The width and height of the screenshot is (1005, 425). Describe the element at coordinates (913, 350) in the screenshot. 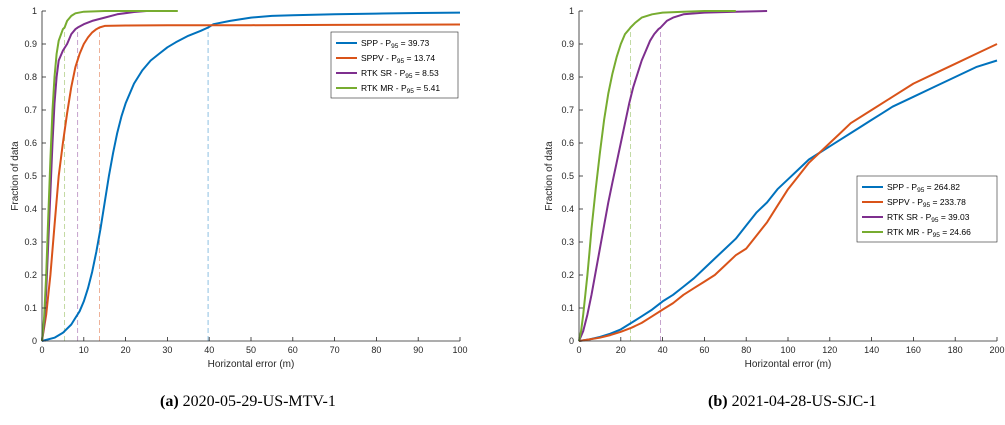

I see `x-tick-label: 160` at that location.